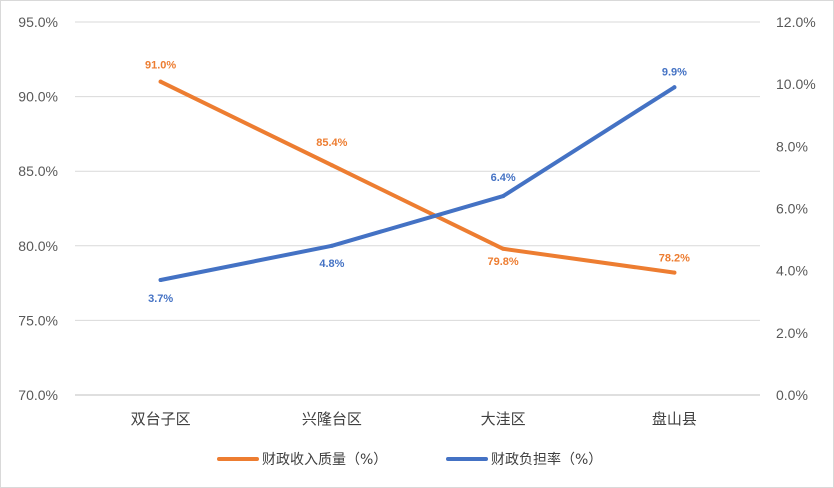 The width and height of the screenshot is (834, 488). What do you see at coordinates (38, 395) in the screenshot?
I see `left-axis-tick-label: 70.0%` at bounding box center [38, 395].